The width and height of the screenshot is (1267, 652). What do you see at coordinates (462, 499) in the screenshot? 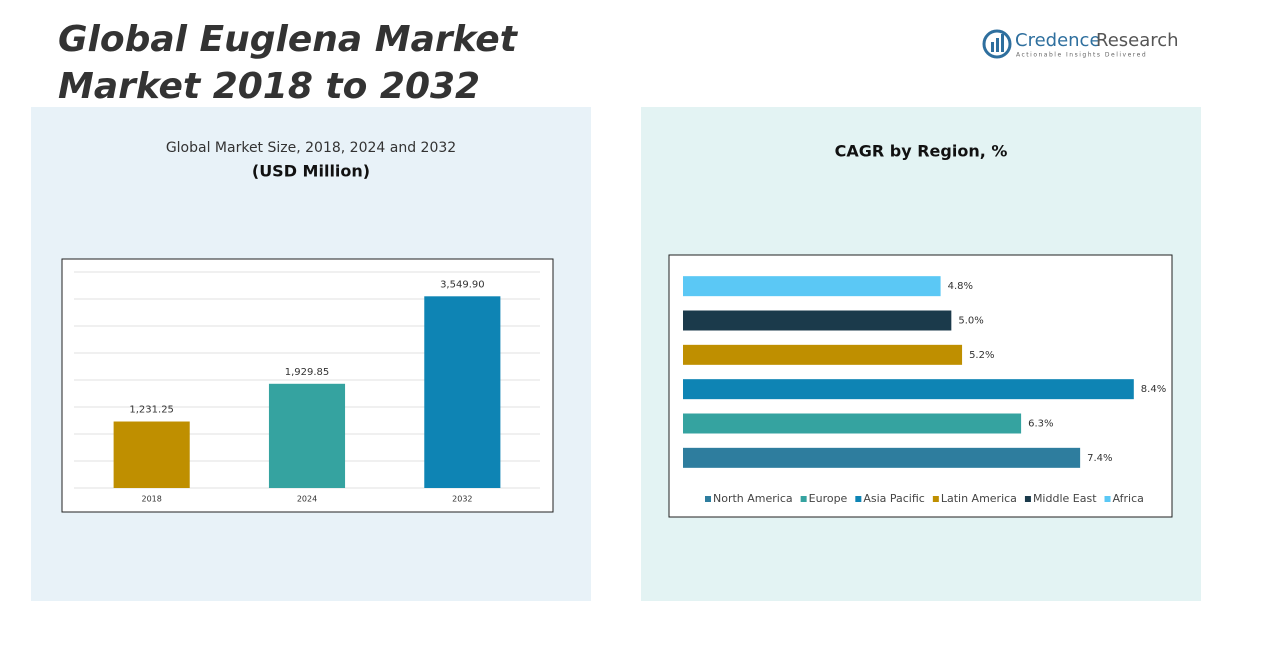
I see `x-tick-label: 2032` at bounding box center [462, 499].